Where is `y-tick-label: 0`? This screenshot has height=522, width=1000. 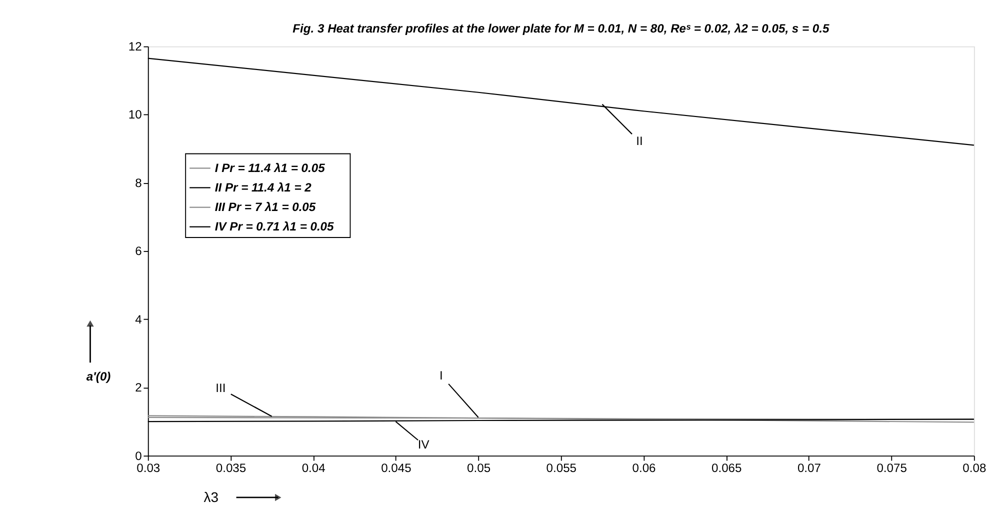 y-tick-label: 0 is located at coordinates (138, 455).